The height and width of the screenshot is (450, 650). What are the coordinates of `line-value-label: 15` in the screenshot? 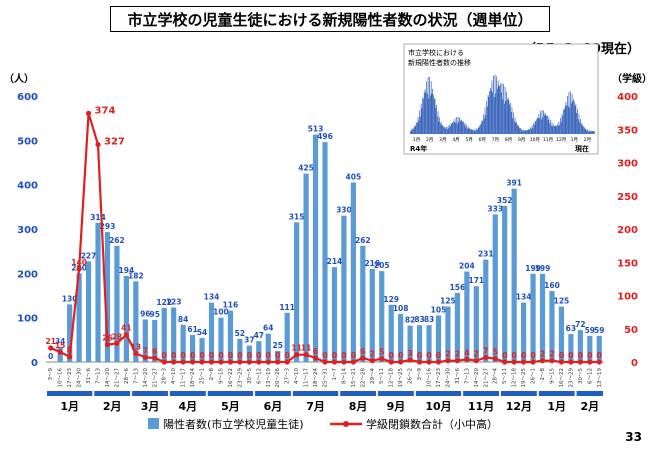 It's located at (60, 345).